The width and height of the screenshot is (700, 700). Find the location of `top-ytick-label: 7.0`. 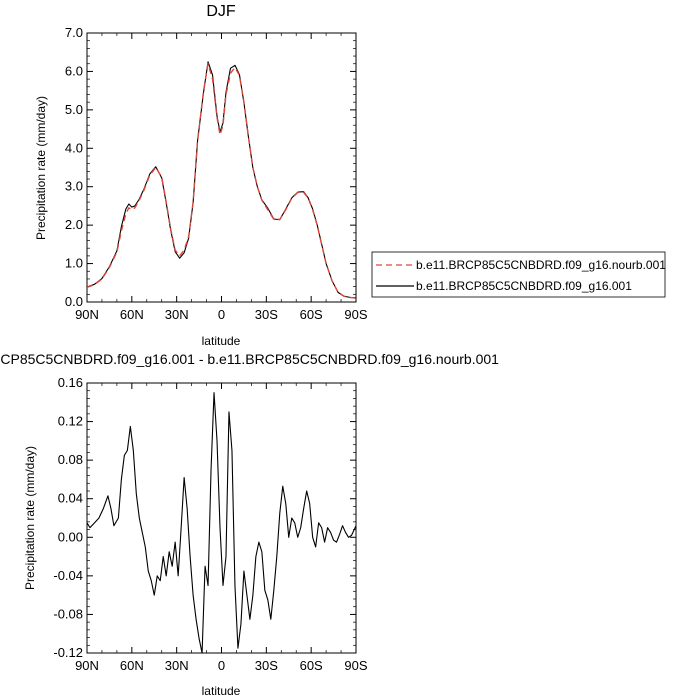

top-ytick-label: 7.0 is located at coordinates (74, 32).